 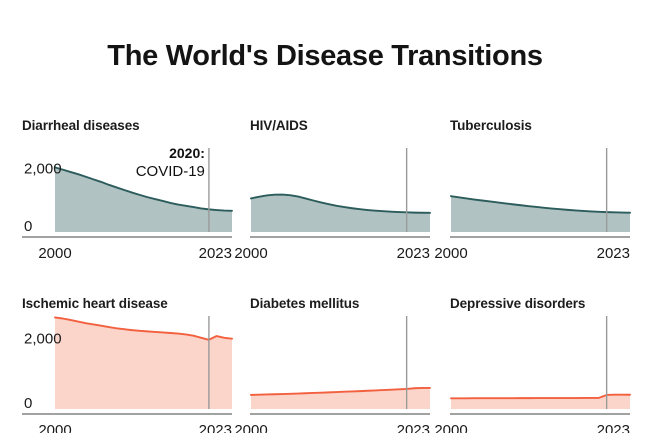 What do you see at coordinates (187, 153) in the screenshot?
I see `covid-annotation-year: 2020:` at bounding box center [187, 153].